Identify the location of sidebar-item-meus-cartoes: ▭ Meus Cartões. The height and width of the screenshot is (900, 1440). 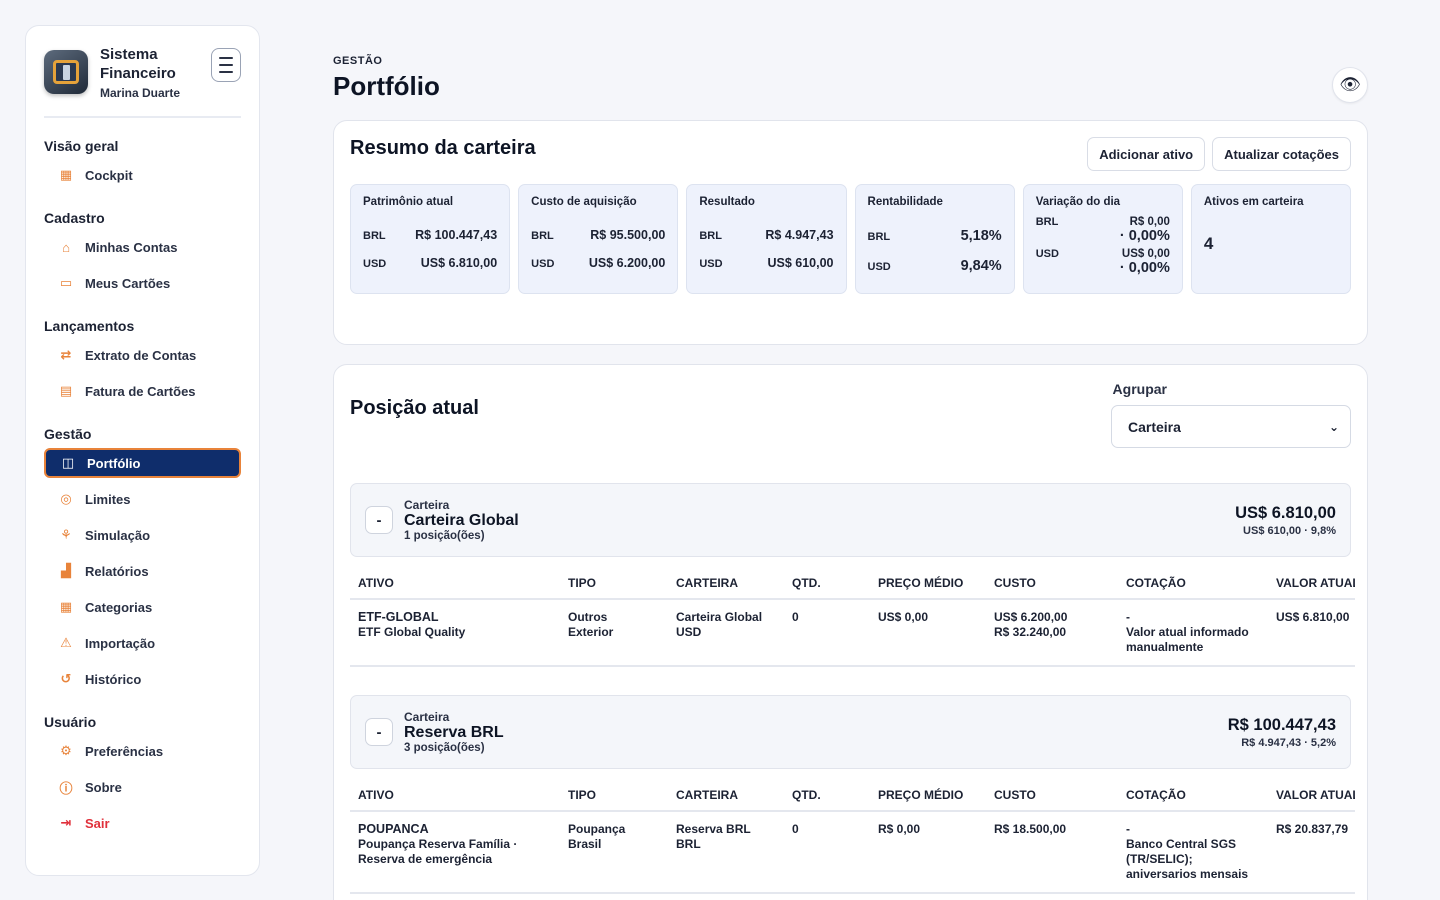
(142, 283).